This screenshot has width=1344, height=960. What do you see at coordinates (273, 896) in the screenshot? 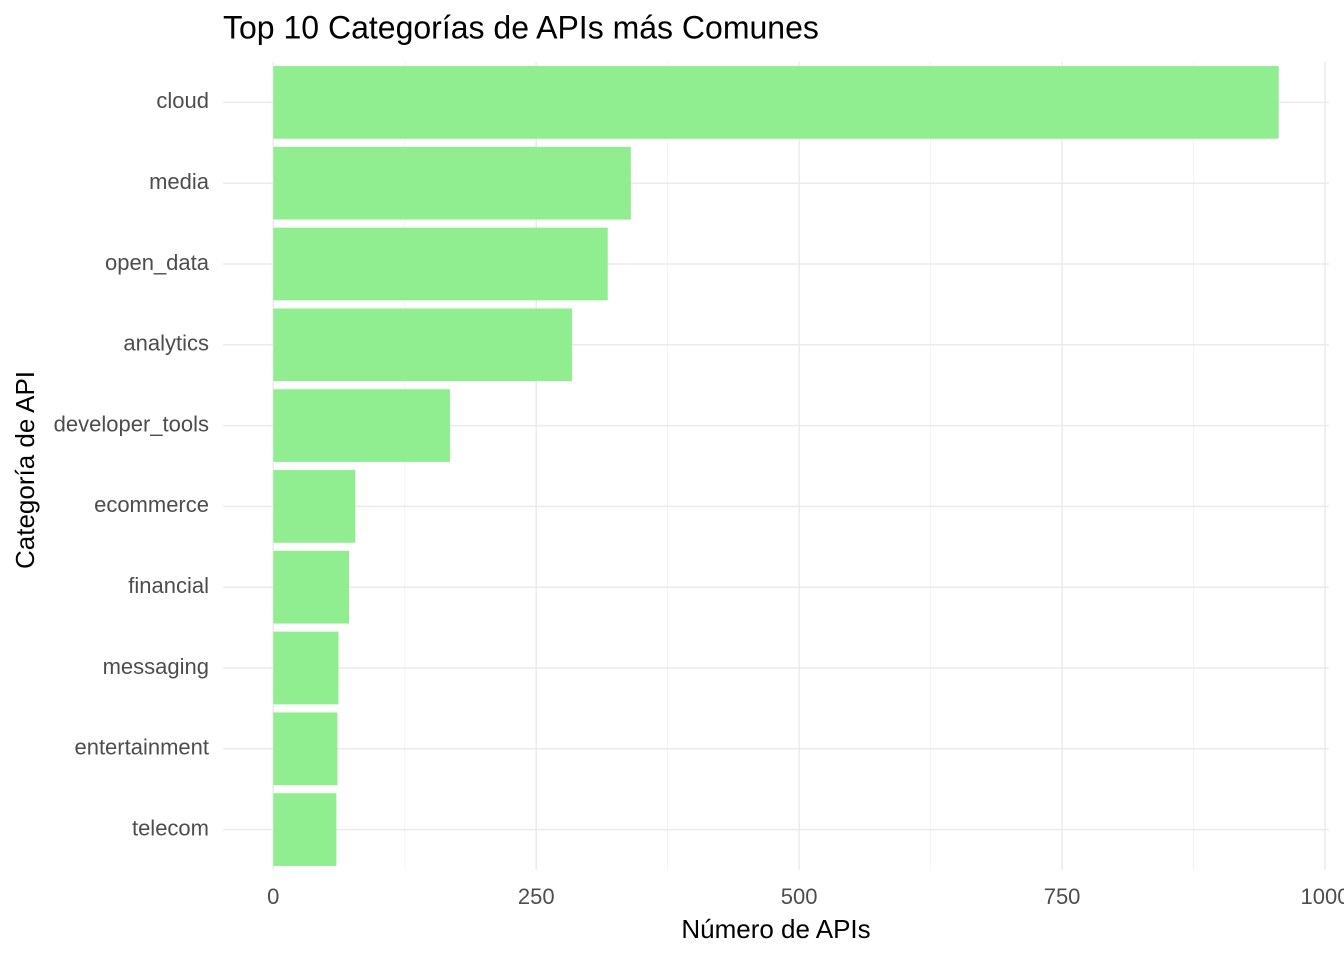
I see `x-tick-label: 0` at bounding box center [273, 896].